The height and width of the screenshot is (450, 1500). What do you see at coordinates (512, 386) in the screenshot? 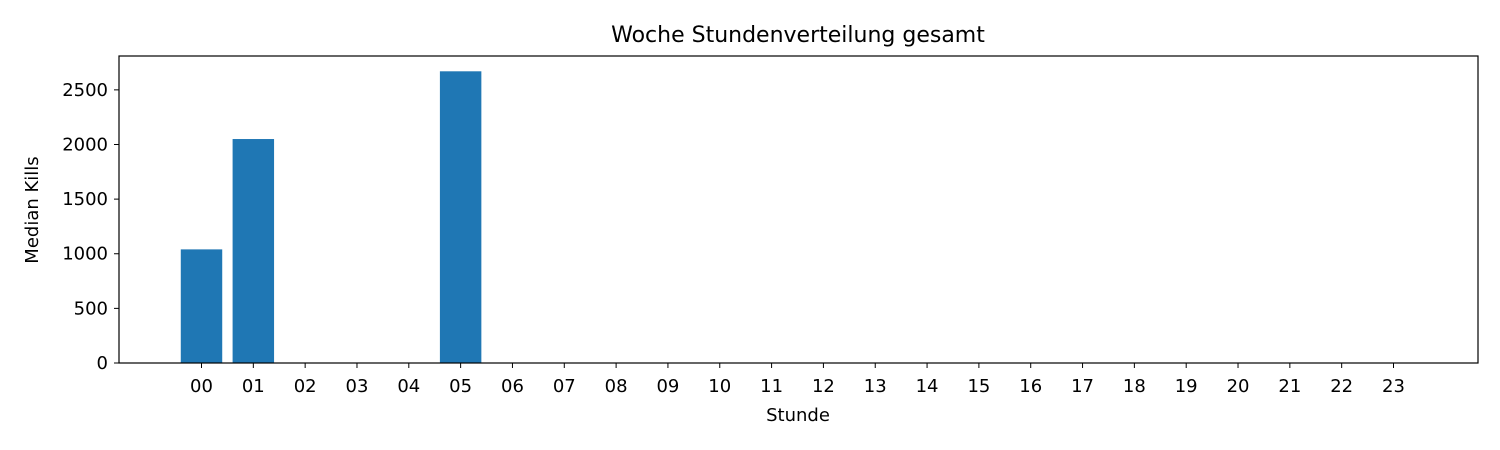
I see `x-tick-label: 06` at bounding box center [512, 386].